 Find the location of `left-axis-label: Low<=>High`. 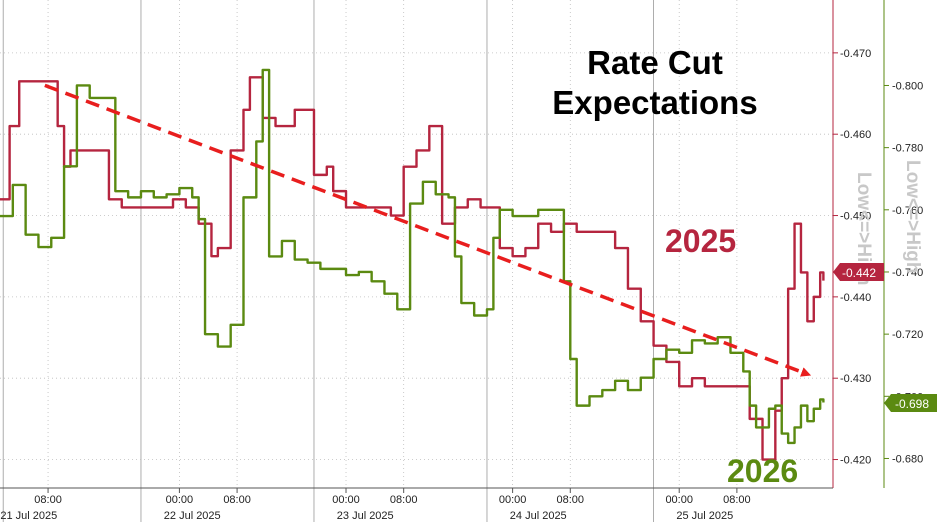

left-axis-label: Low<=>High is located at coordinates (863, 229).